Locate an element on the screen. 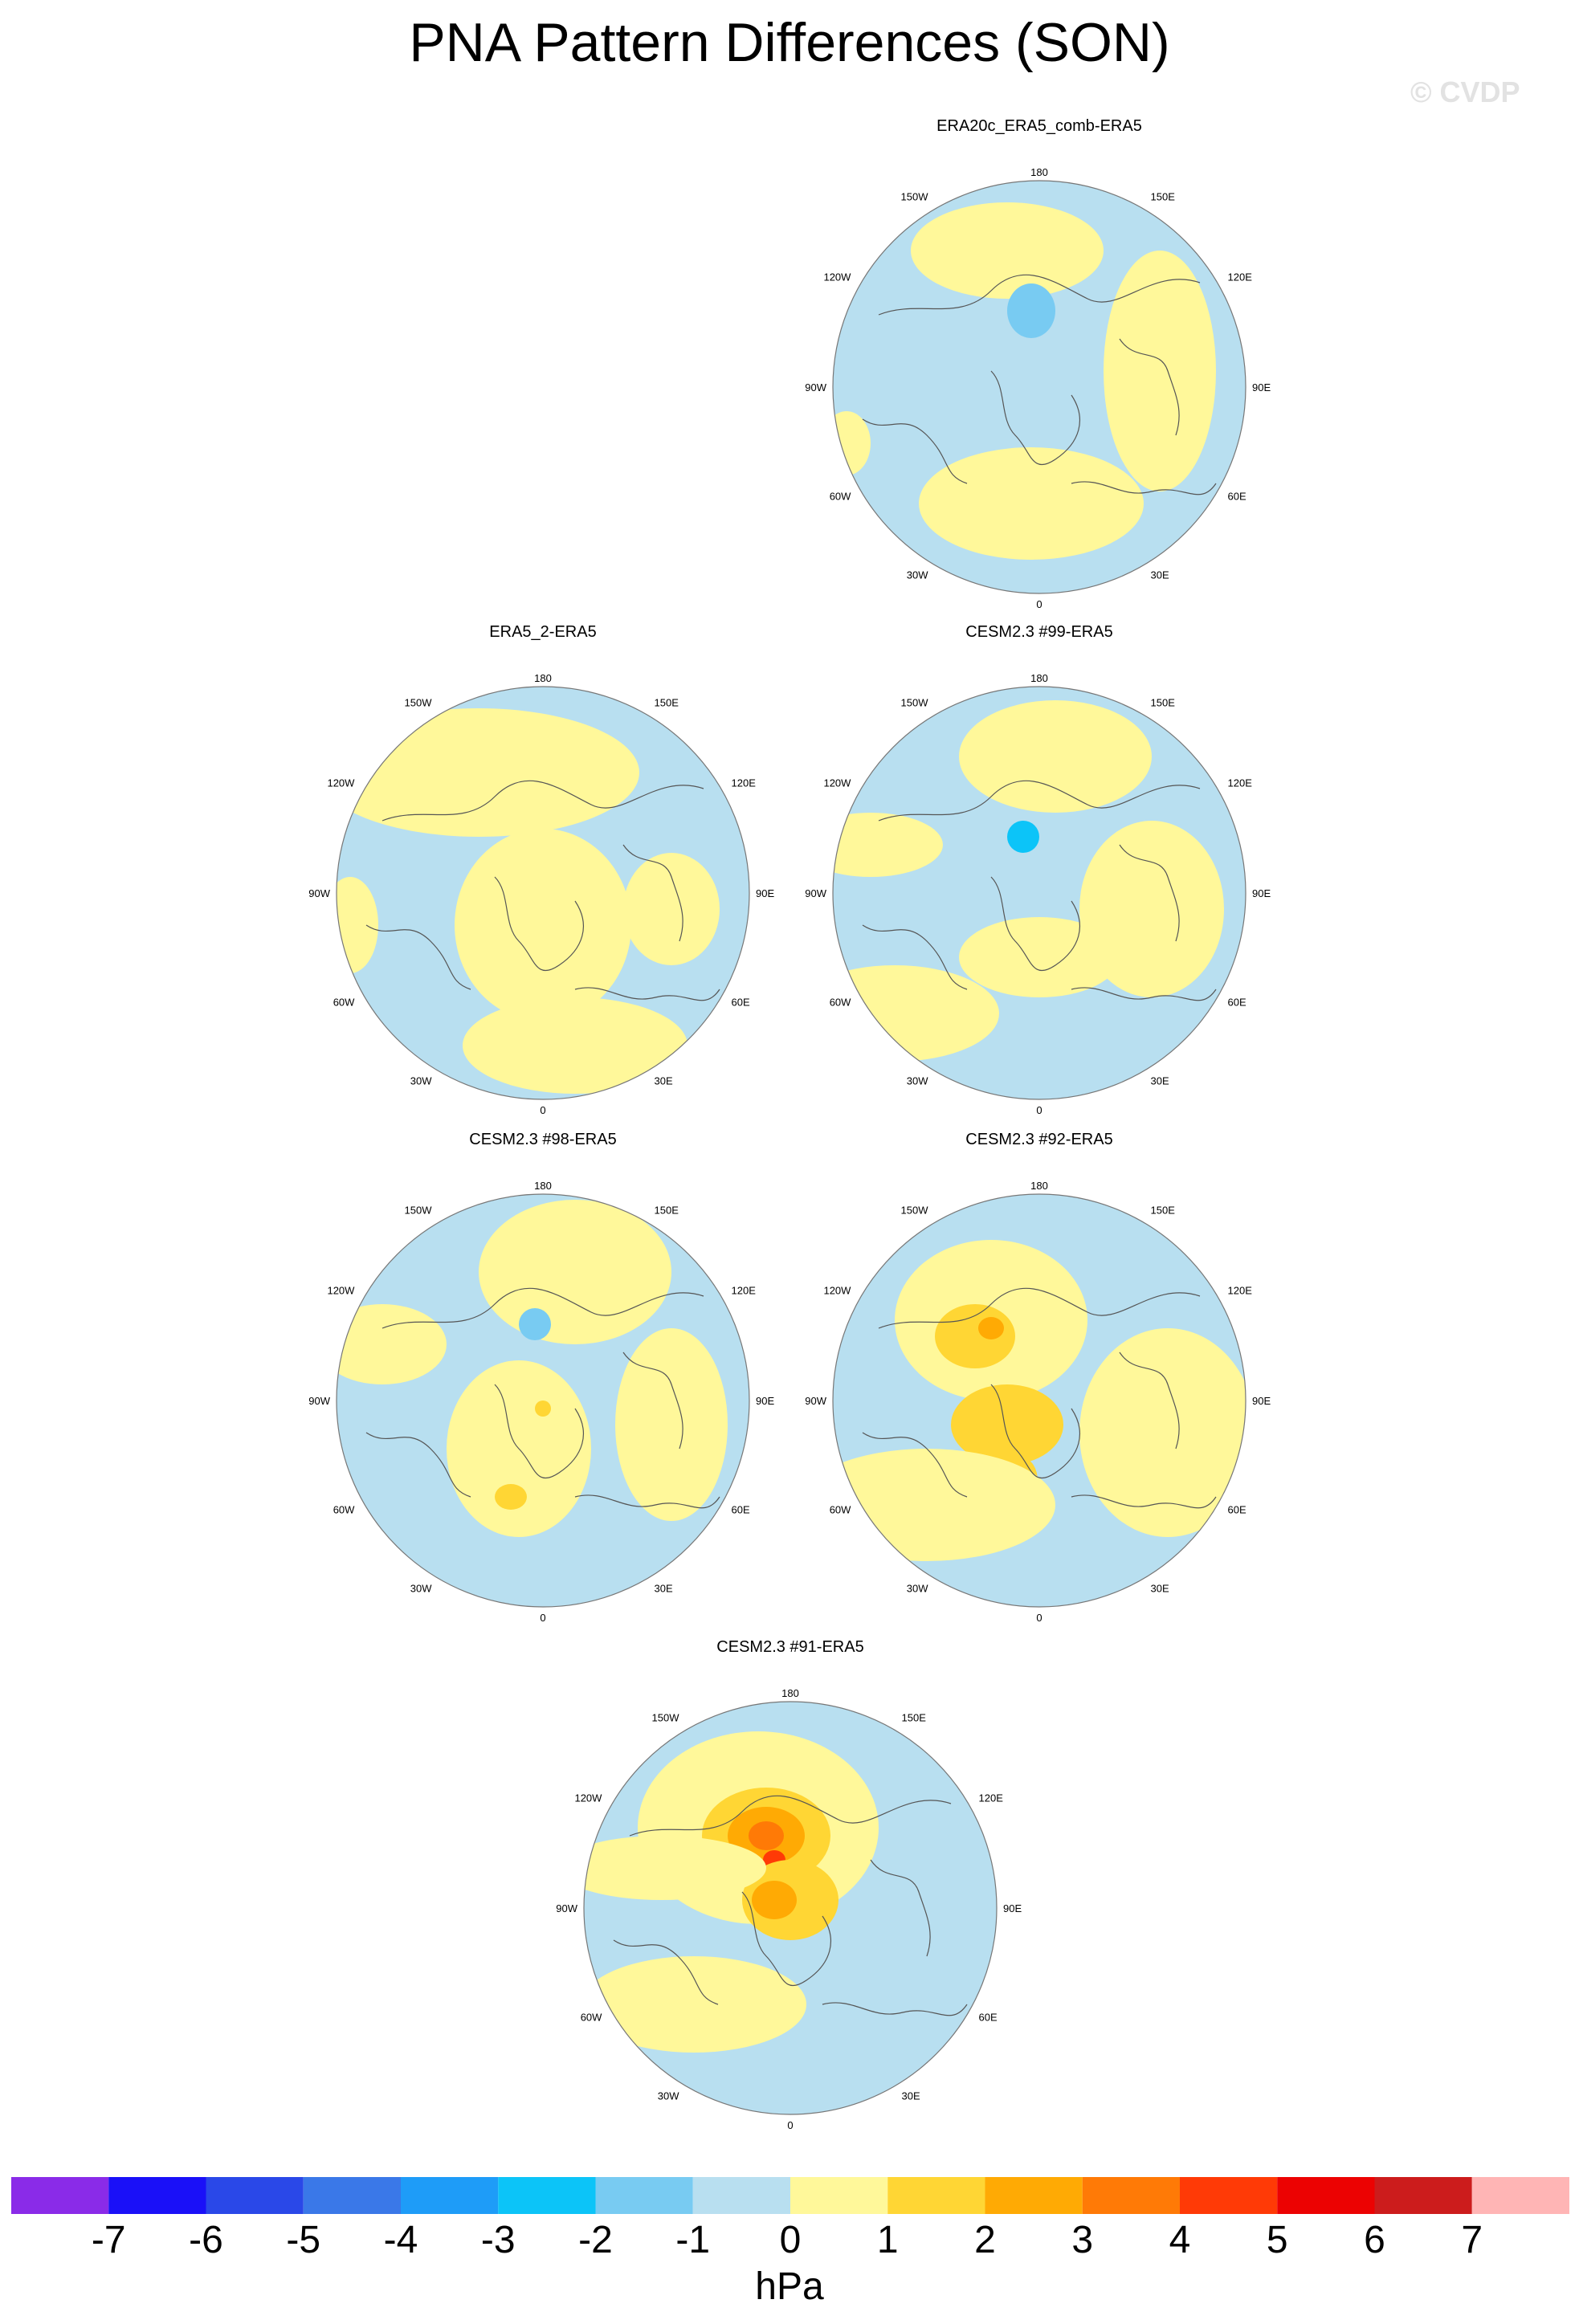  panel-title: CESM2.3 #92-ERA5 is located at coordinates (1039, 1140).